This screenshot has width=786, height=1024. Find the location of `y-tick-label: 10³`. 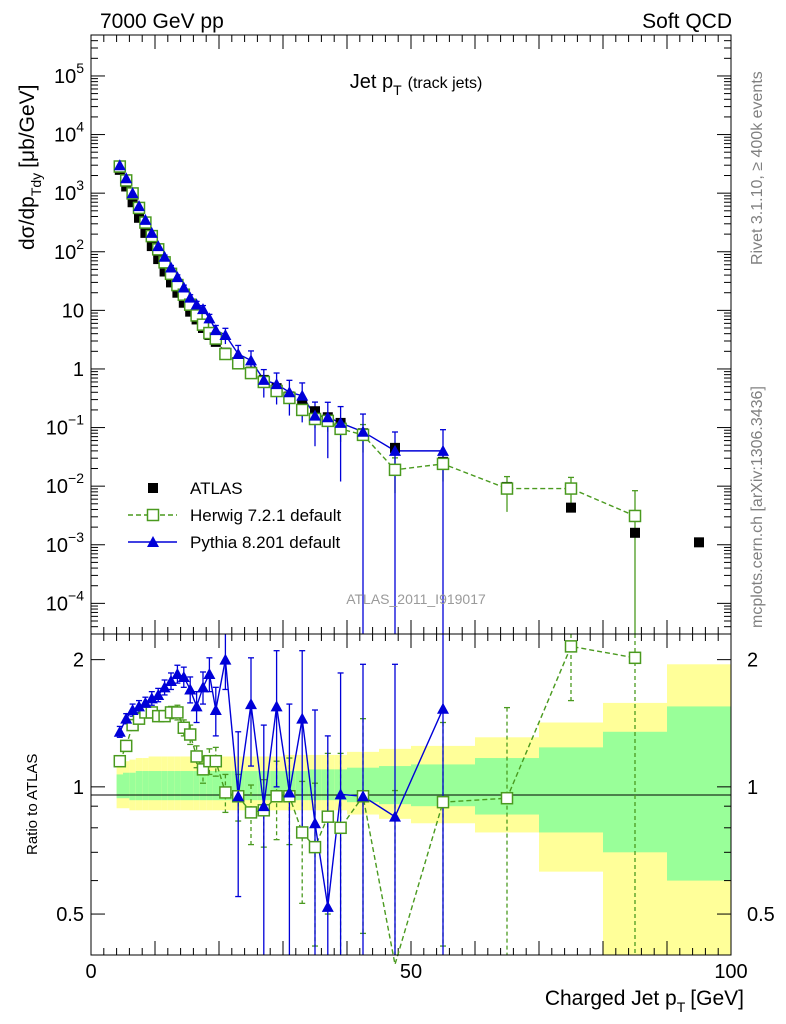

y-tick-label: 10³ is located at coordinates (69, 191).